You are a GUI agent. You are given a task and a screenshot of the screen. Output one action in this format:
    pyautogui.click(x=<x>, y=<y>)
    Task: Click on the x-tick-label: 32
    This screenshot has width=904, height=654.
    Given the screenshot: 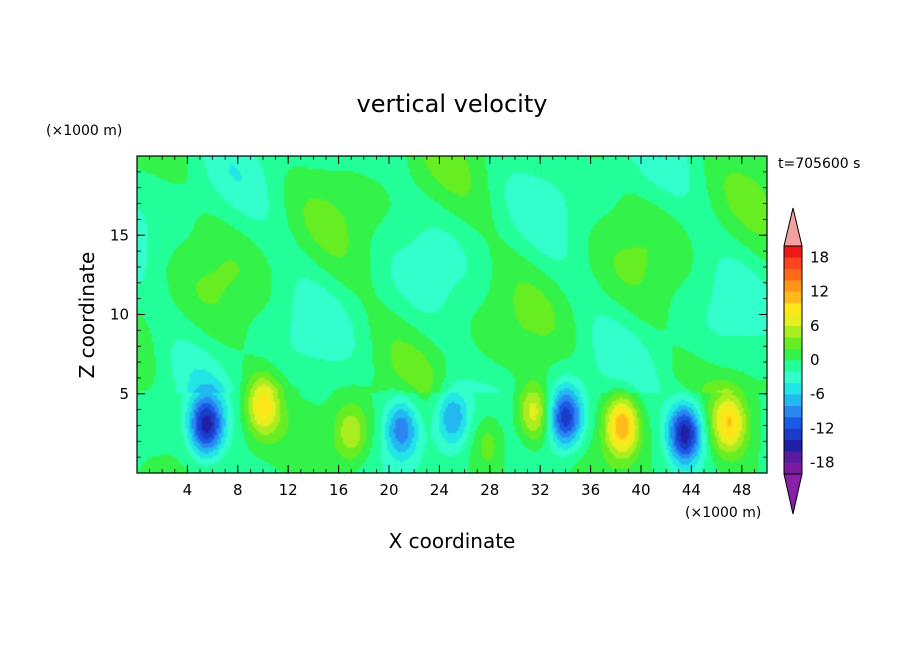 What is the action you would take?
    pyautogui.click(x=540, y=490)
    